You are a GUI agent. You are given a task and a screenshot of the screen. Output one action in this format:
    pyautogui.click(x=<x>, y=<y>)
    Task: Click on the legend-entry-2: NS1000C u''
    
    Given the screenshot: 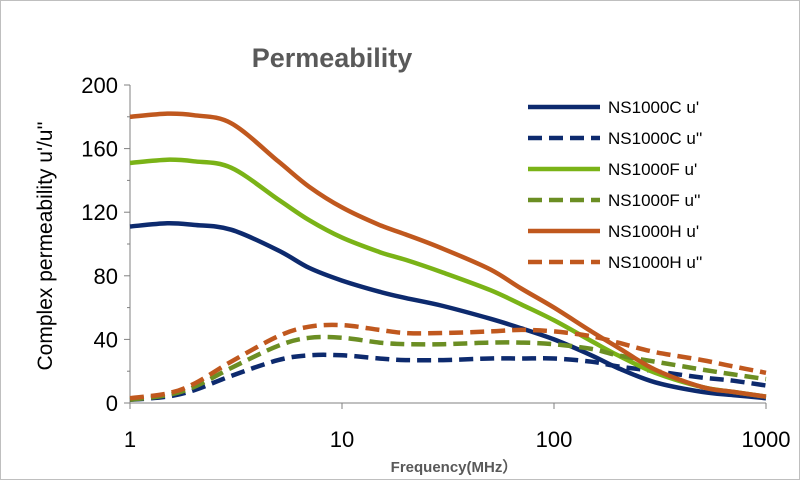 What is the action you would take?
    pyautogui.click(x=655, y=138)
    